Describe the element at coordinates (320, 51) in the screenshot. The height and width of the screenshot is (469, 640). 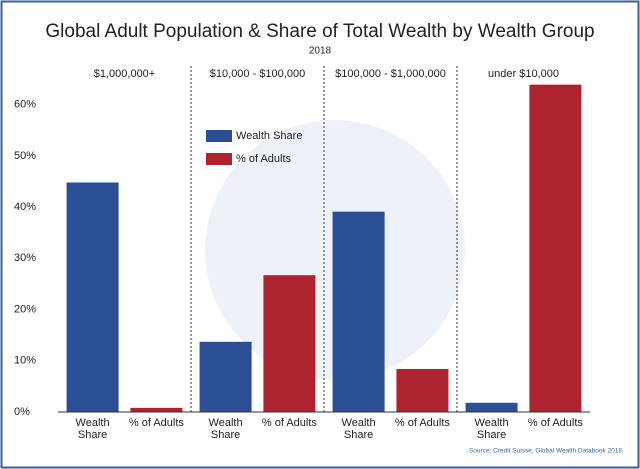
I see `chart-subtitle: 2018` at that location.